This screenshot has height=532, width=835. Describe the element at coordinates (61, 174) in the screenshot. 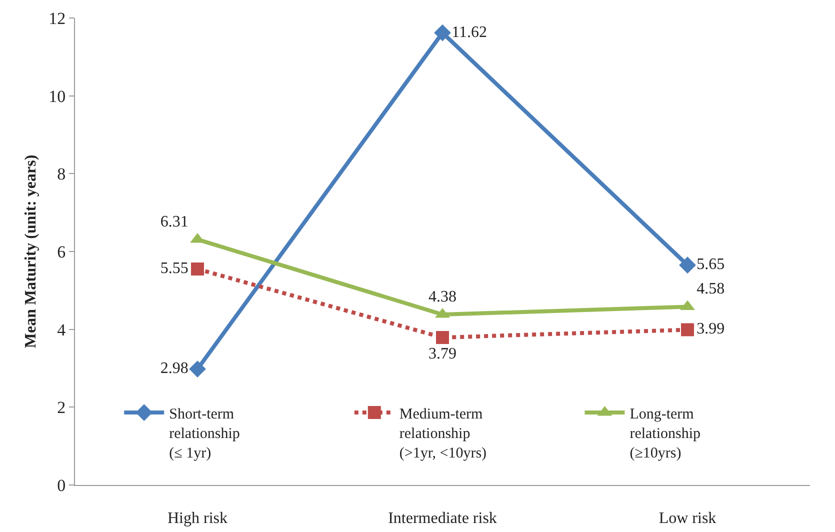

I see `y-tick-label: 8` at that location.